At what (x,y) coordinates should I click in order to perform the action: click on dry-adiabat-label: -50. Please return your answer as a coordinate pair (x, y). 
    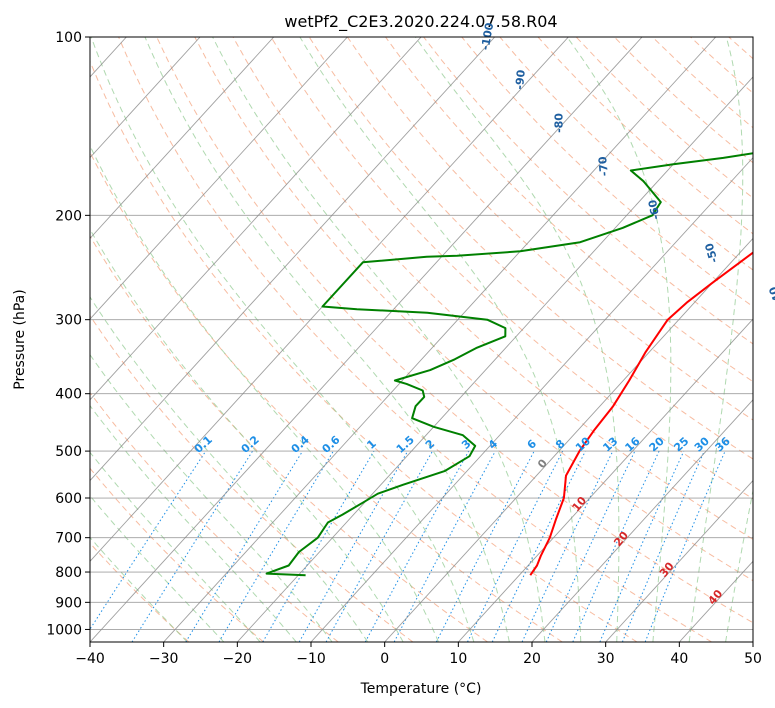
    Looking at the image, I should click on (711, 252).